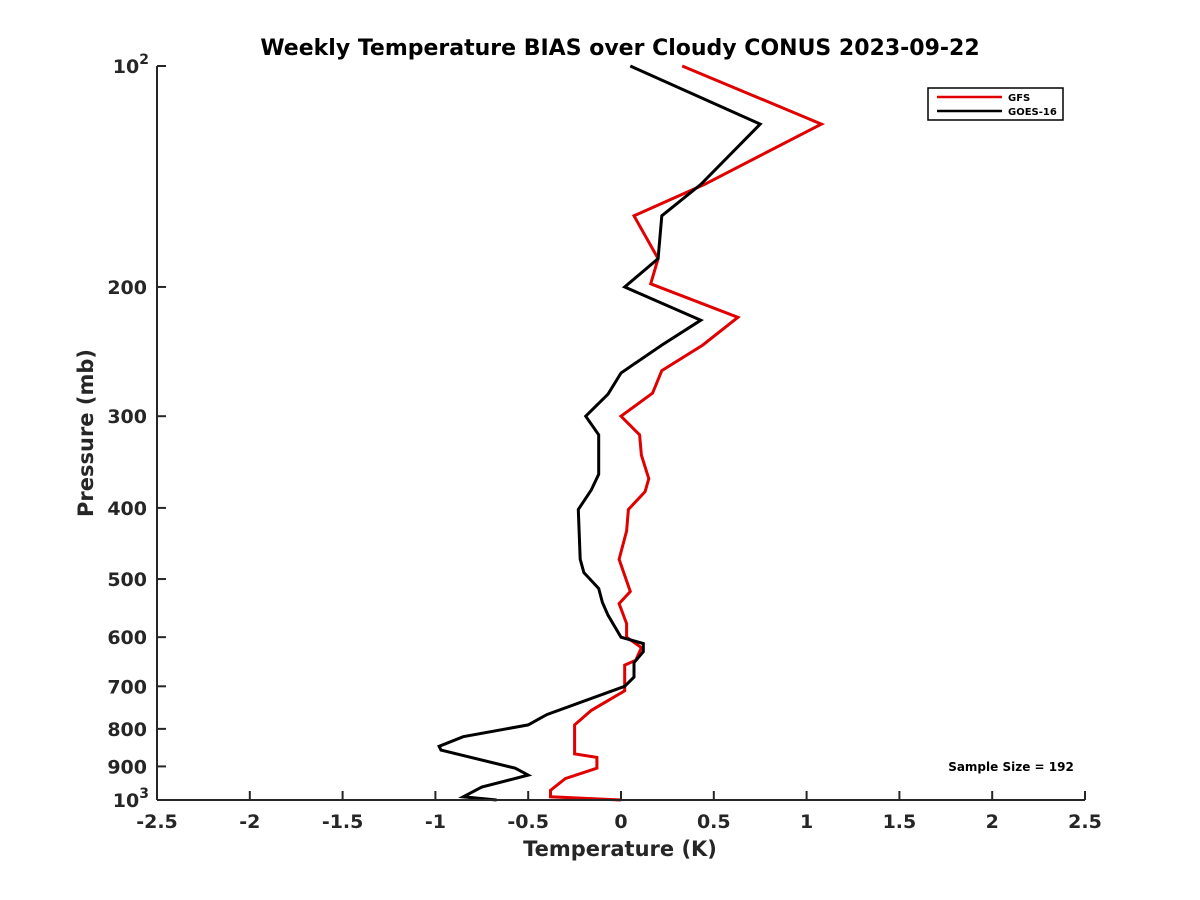 Image resolution: width=1200 pixels, height=900 pixels. What do you see at coordinates (131, 65) in the screenshot?
I see `y-tick-label: 10²` at bounding box center [131, 65].